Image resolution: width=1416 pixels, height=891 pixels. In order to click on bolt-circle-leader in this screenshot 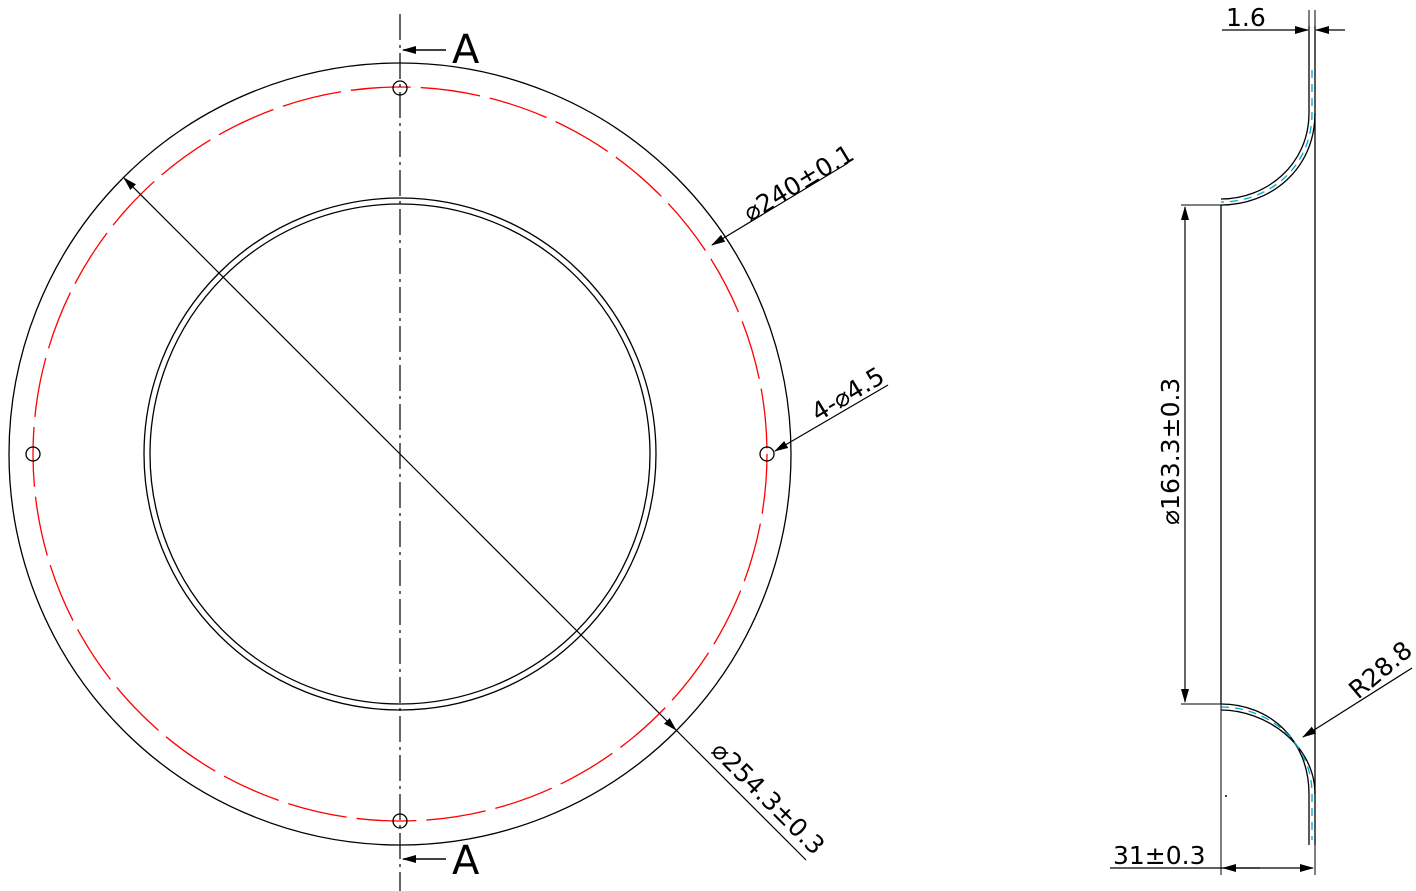, I will do `click(780, 204)`.